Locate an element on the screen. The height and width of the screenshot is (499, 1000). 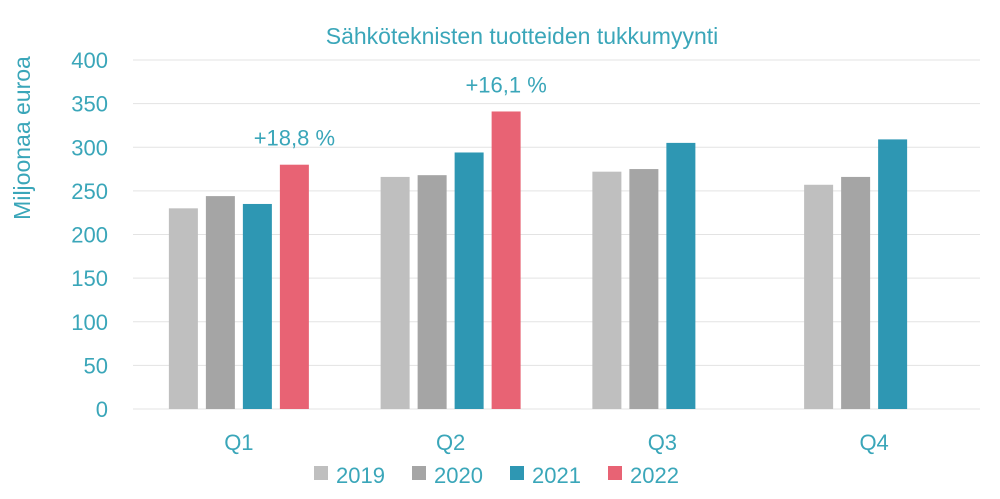
bar-2021-Q4 is located at coordinates (893, 274).